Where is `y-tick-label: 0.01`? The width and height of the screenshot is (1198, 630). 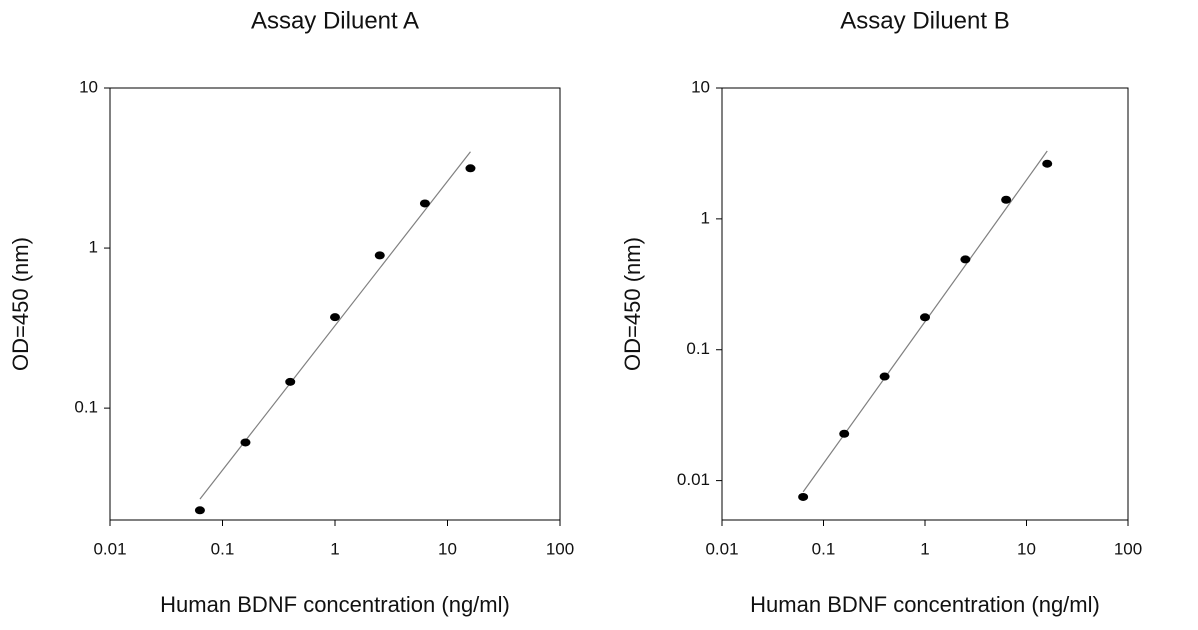
y-tick-label: 0.01 is located at coordinates (693, 479).